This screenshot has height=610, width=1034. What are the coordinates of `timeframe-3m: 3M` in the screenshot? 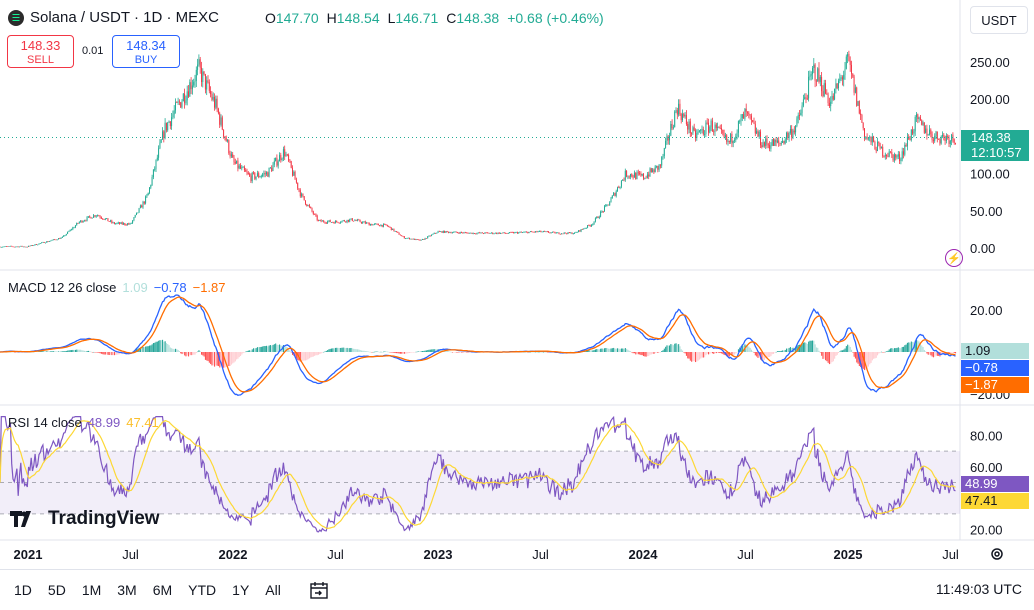 It's located at (127, 590).